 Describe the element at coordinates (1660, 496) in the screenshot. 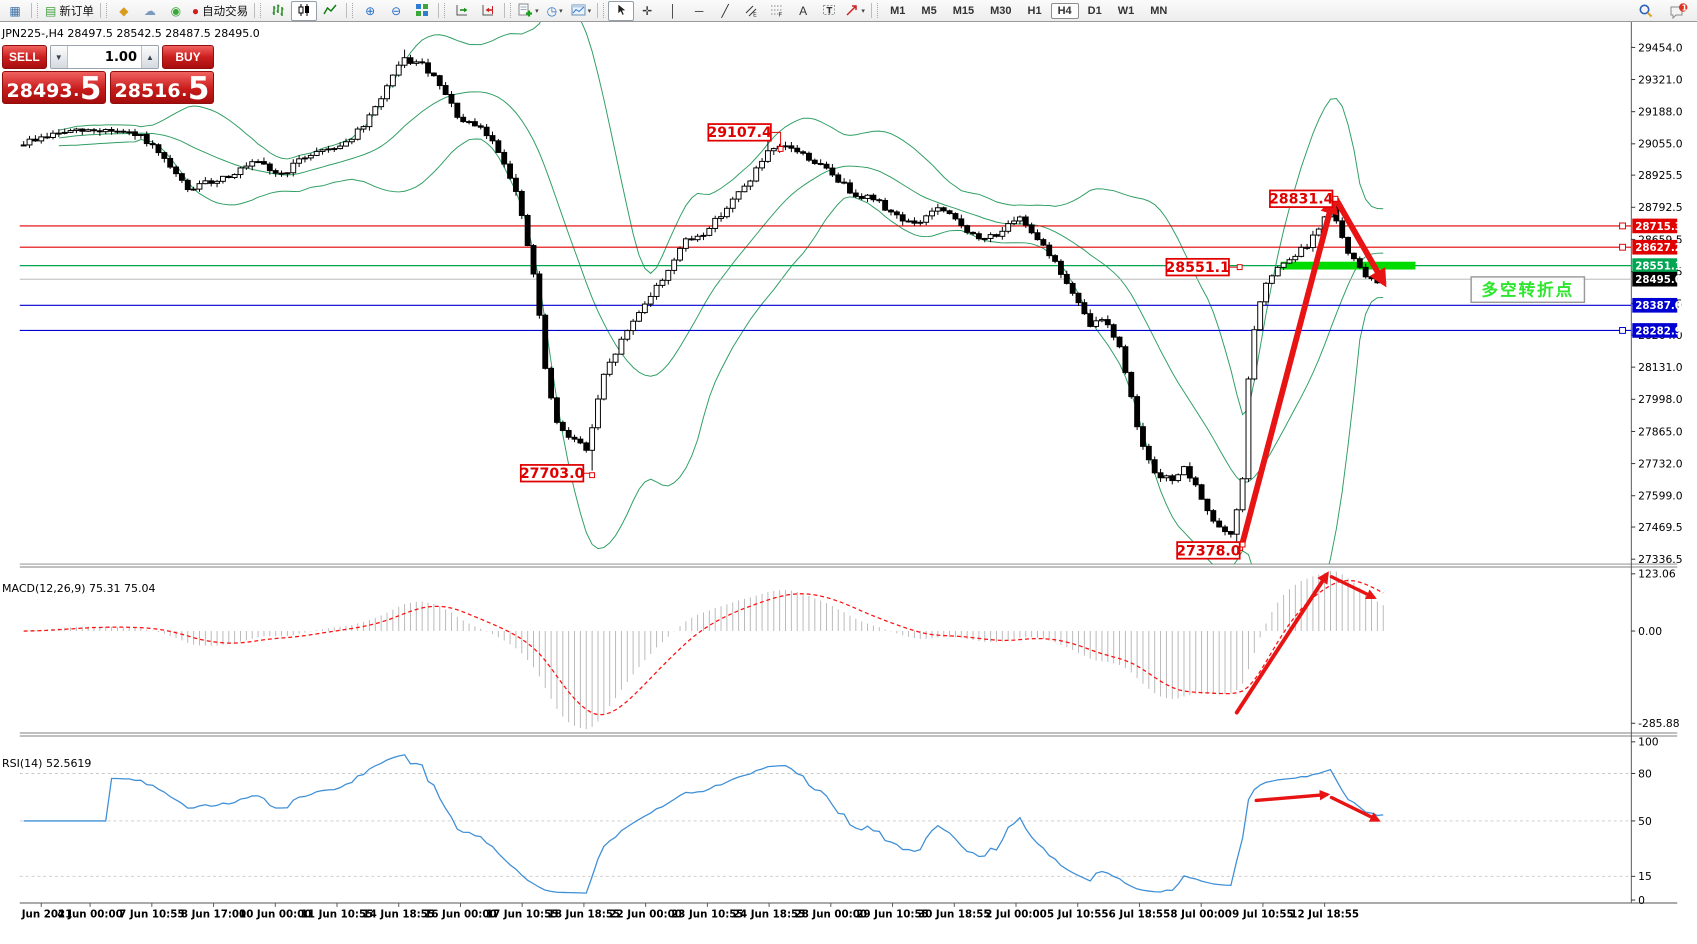

I see `svg-text: 27599.0` at that location.